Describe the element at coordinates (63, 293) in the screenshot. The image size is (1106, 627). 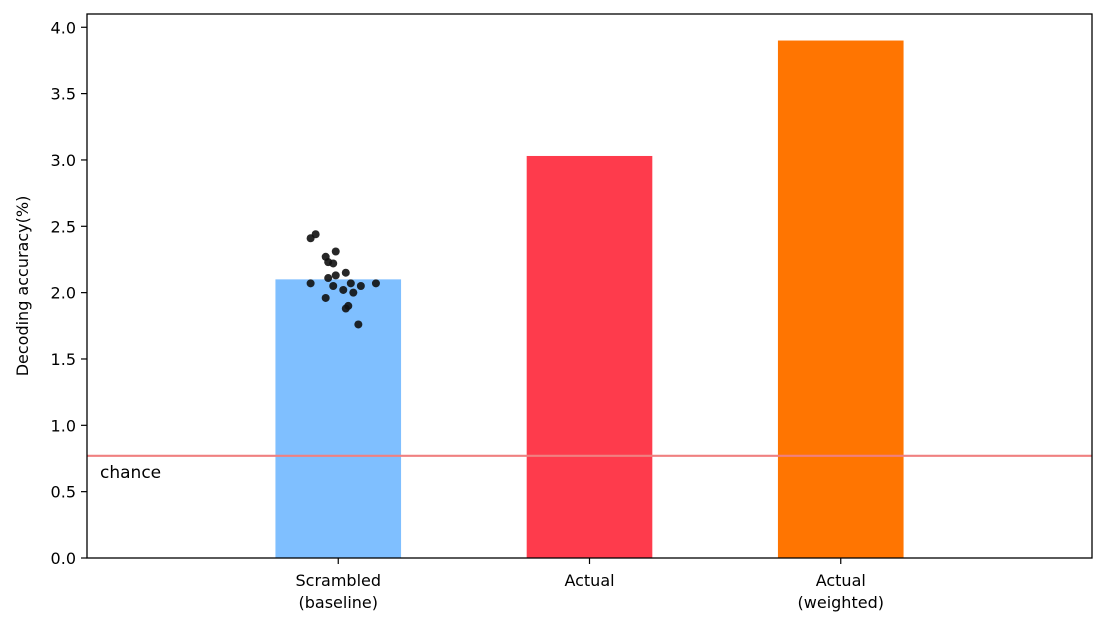
I see `y-tick-label: 2.0` at that location.